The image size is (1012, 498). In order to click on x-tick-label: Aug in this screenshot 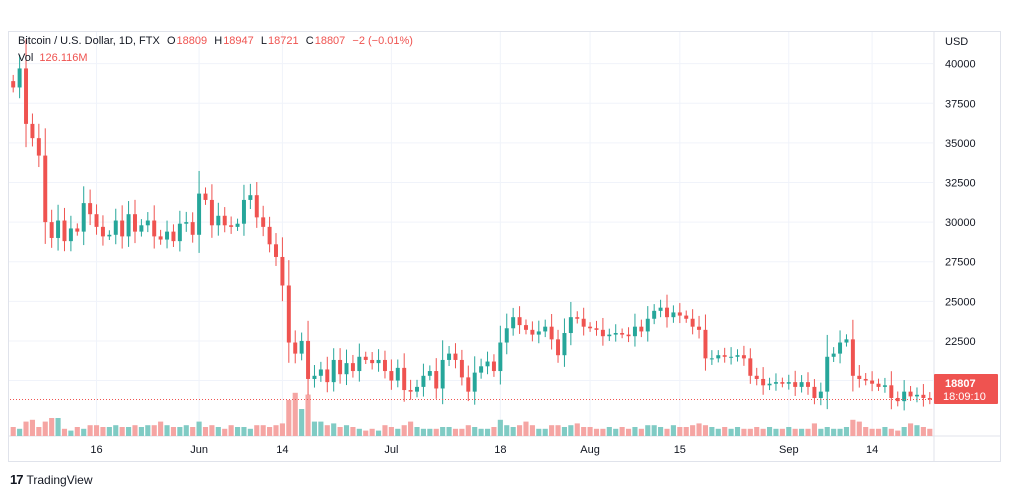, I will do `click(590, 450)`.